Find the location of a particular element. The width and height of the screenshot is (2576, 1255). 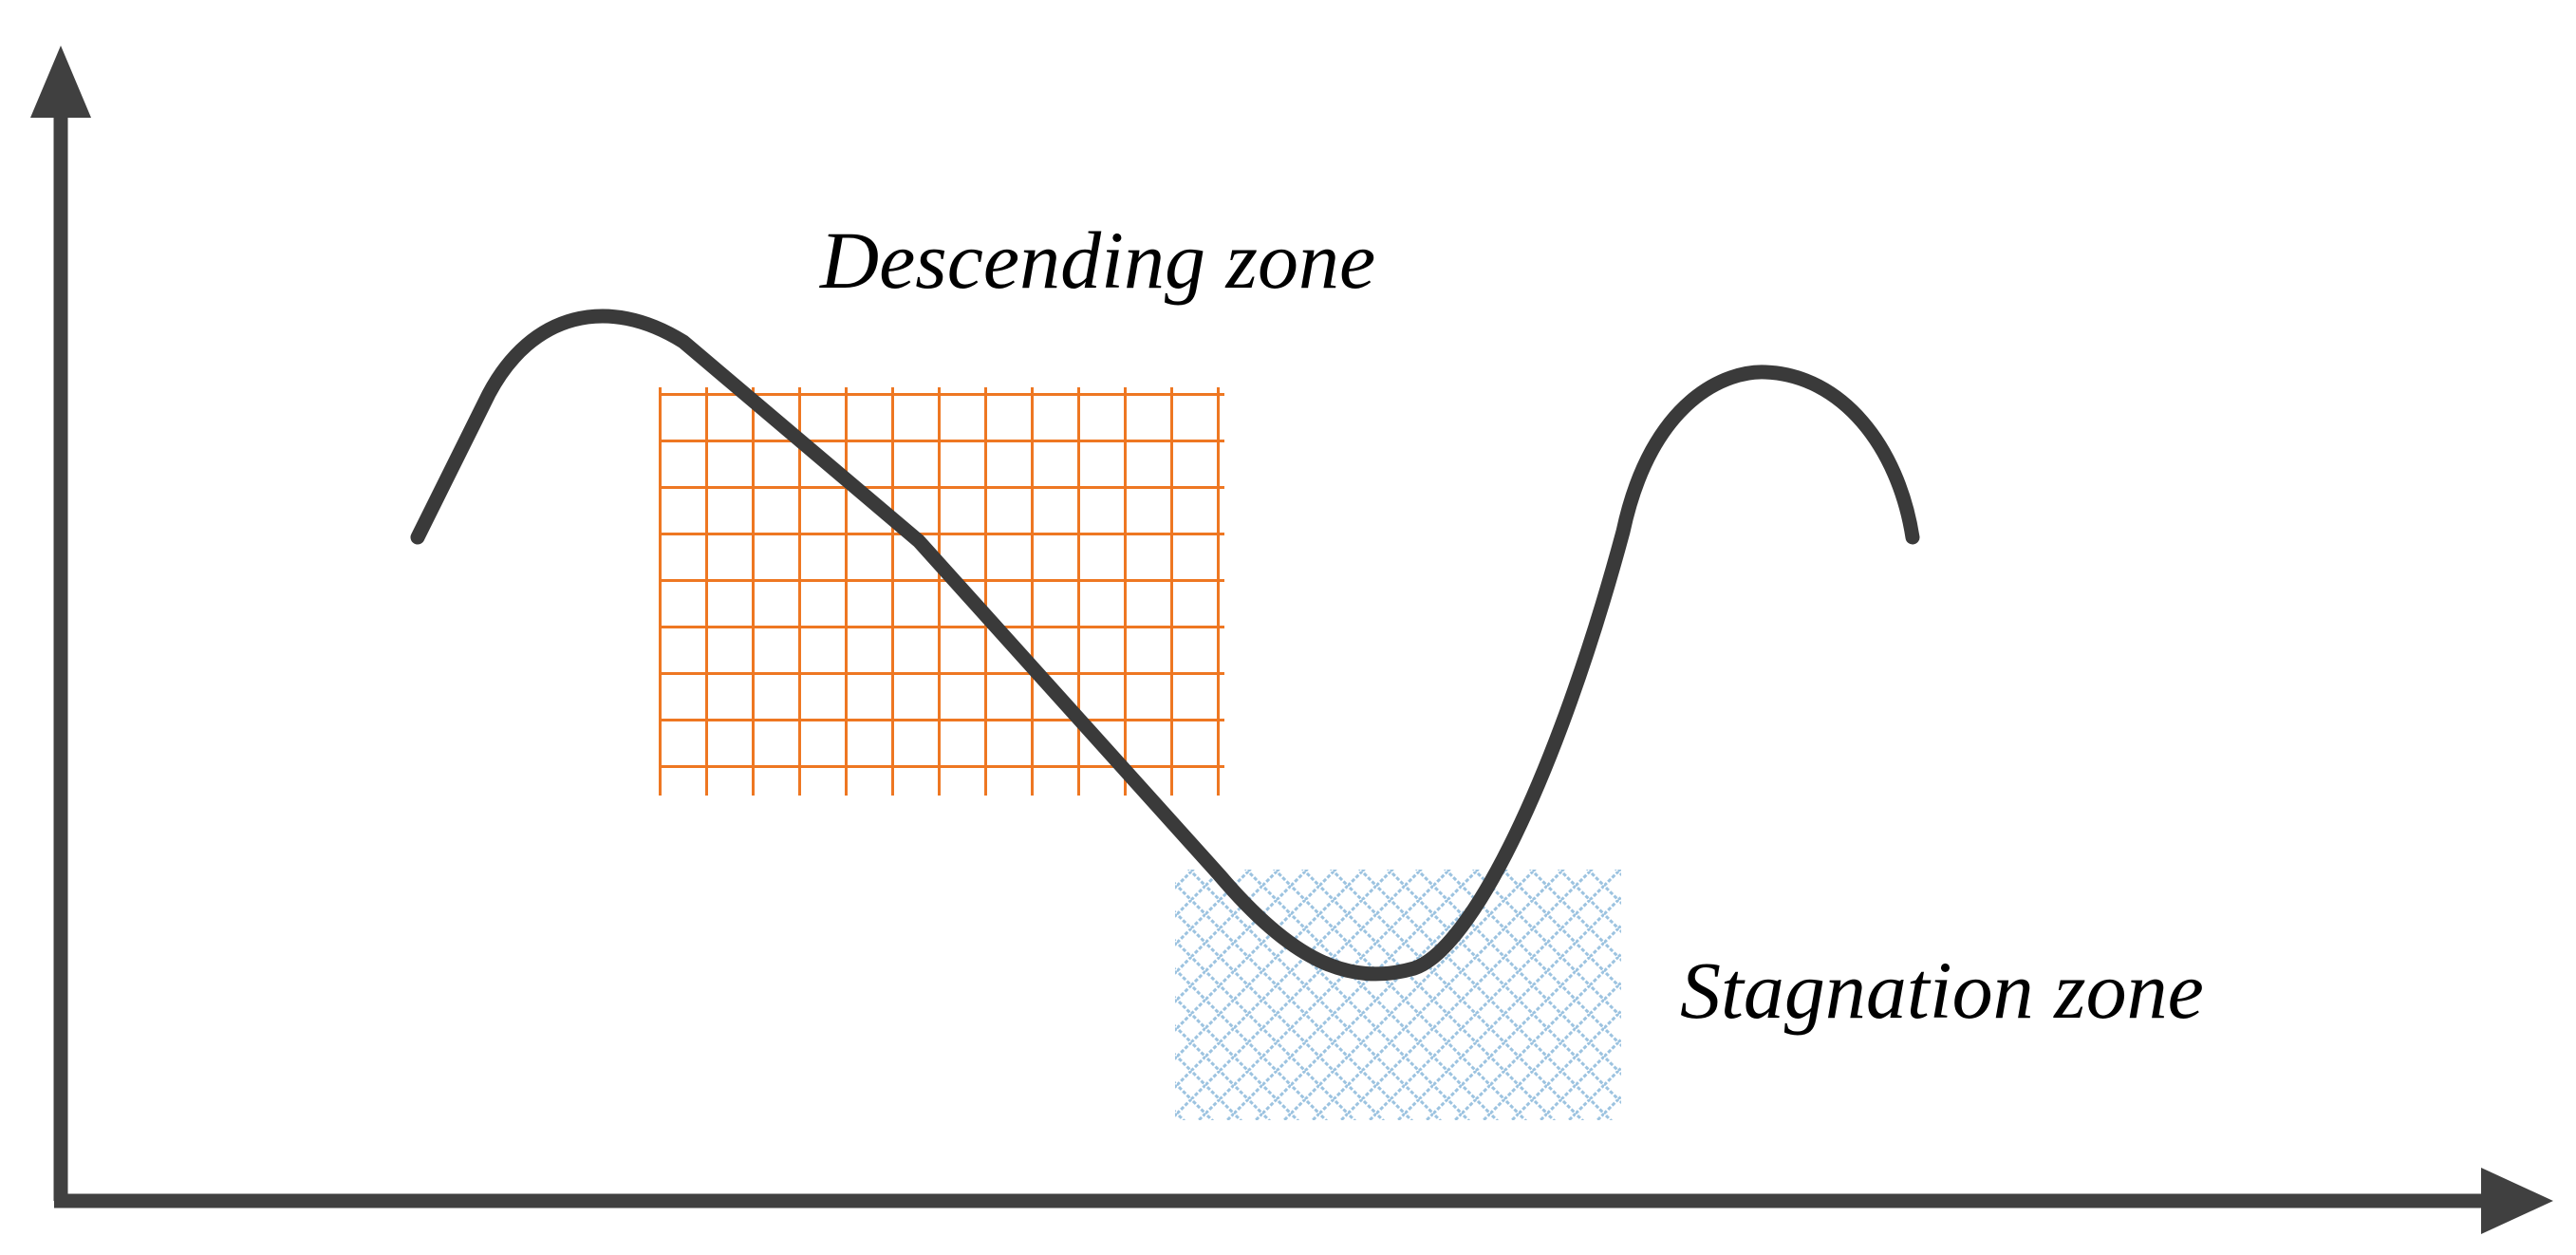

x-axis-arrow-icon is located at coordinates (2517, 1201).